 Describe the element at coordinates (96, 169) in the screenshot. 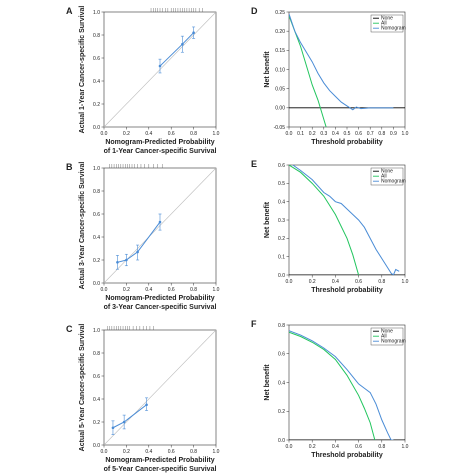

I see `y-tick-label: 1.0` at that location.